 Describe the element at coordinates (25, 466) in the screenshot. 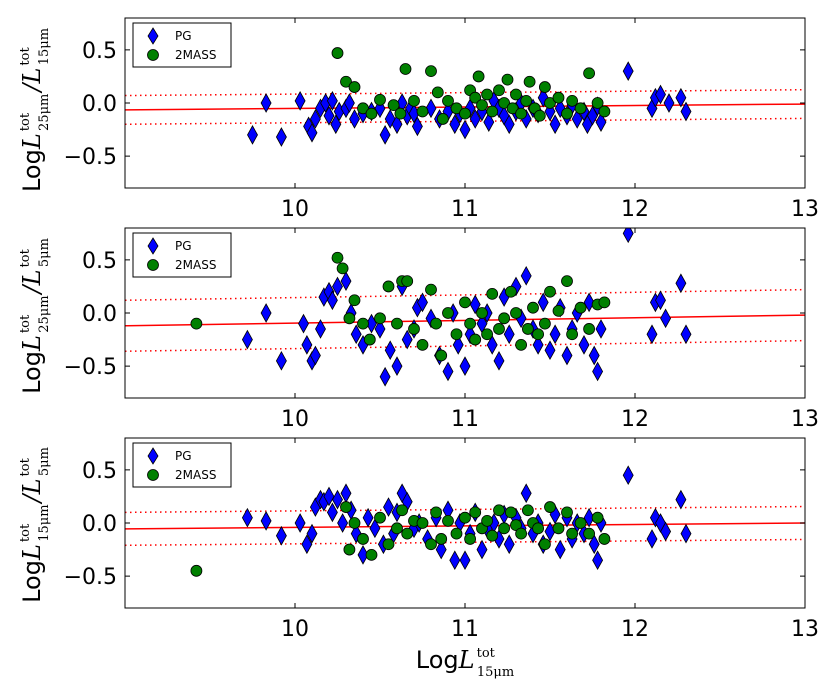

I see `panel-3-ylabel-sup-den: tot` at that location.